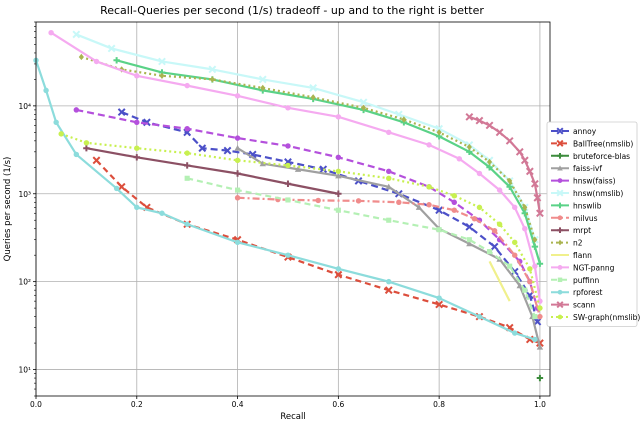  What do you see at coordinates (585, 131) in the screenshot?
I see `legend-label: annoy` at bounding box center [585, 131].